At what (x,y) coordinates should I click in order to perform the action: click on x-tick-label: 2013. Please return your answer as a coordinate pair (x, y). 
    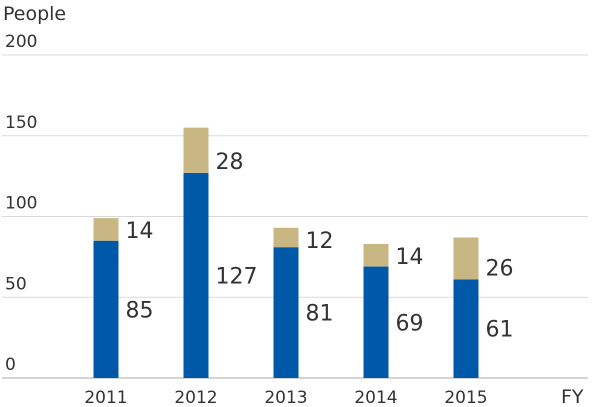
    Looking at the image, I should click on (285, 397).